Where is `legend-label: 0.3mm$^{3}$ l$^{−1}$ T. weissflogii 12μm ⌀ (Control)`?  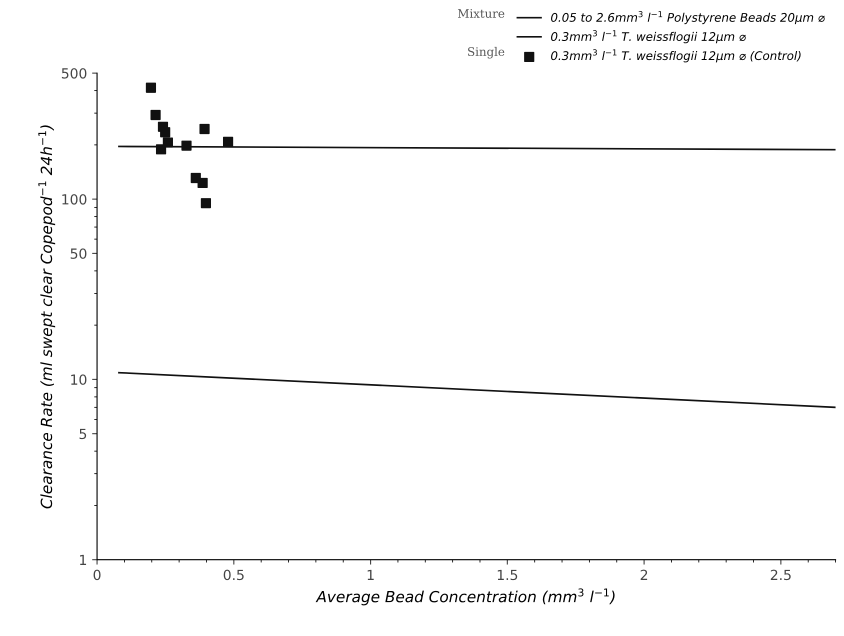
legend-label: 0.3mm$^{3}$ l$^{−1}$ T. weissflogii 12μm ⌀ (Control) is located at coordinates (676, 55).